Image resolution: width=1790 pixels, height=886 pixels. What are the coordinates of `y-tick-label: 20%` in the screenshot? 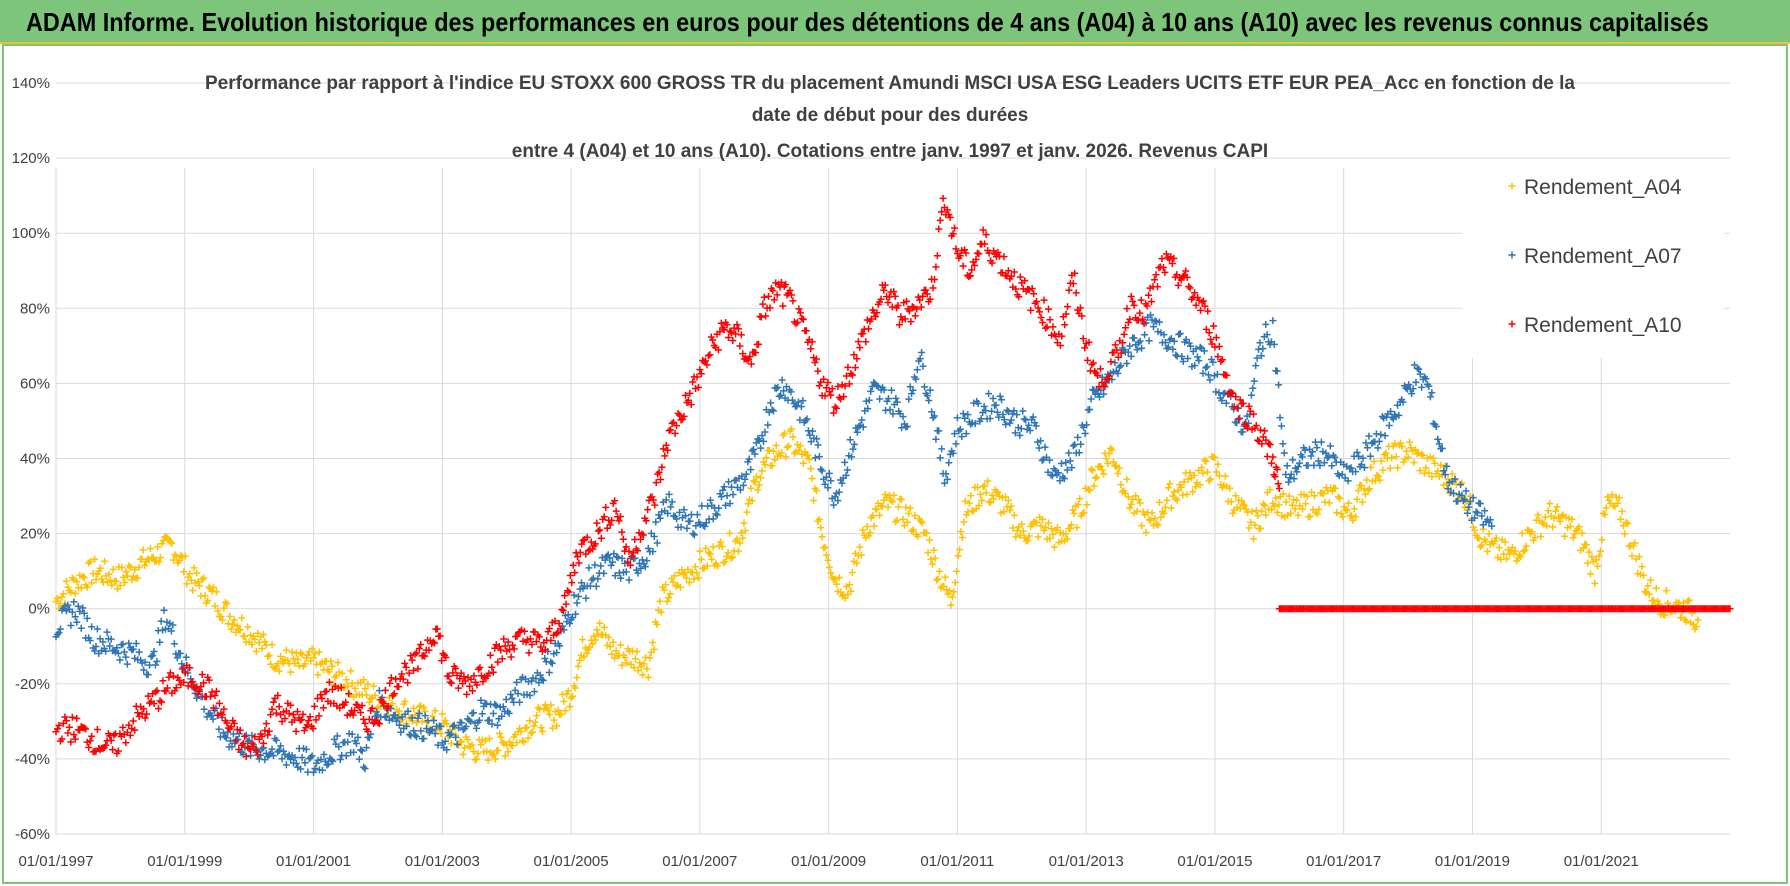 It's located at (35, 534).